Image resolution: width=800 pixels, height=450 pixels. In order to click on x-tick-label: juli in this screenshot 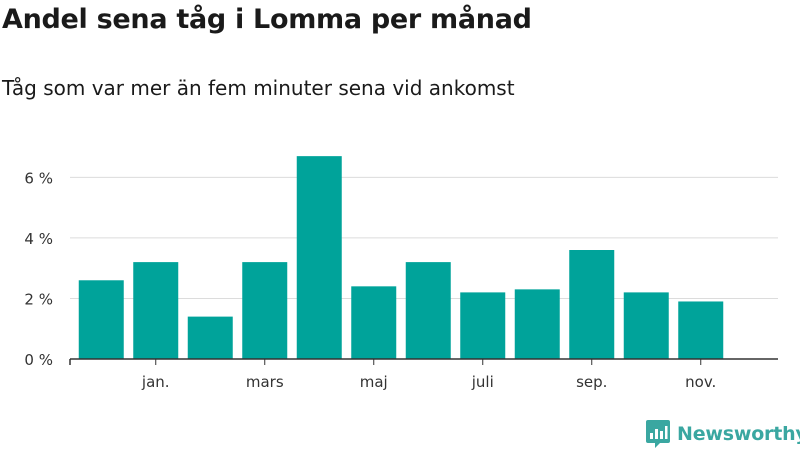, I will do `click(482, 382)`.